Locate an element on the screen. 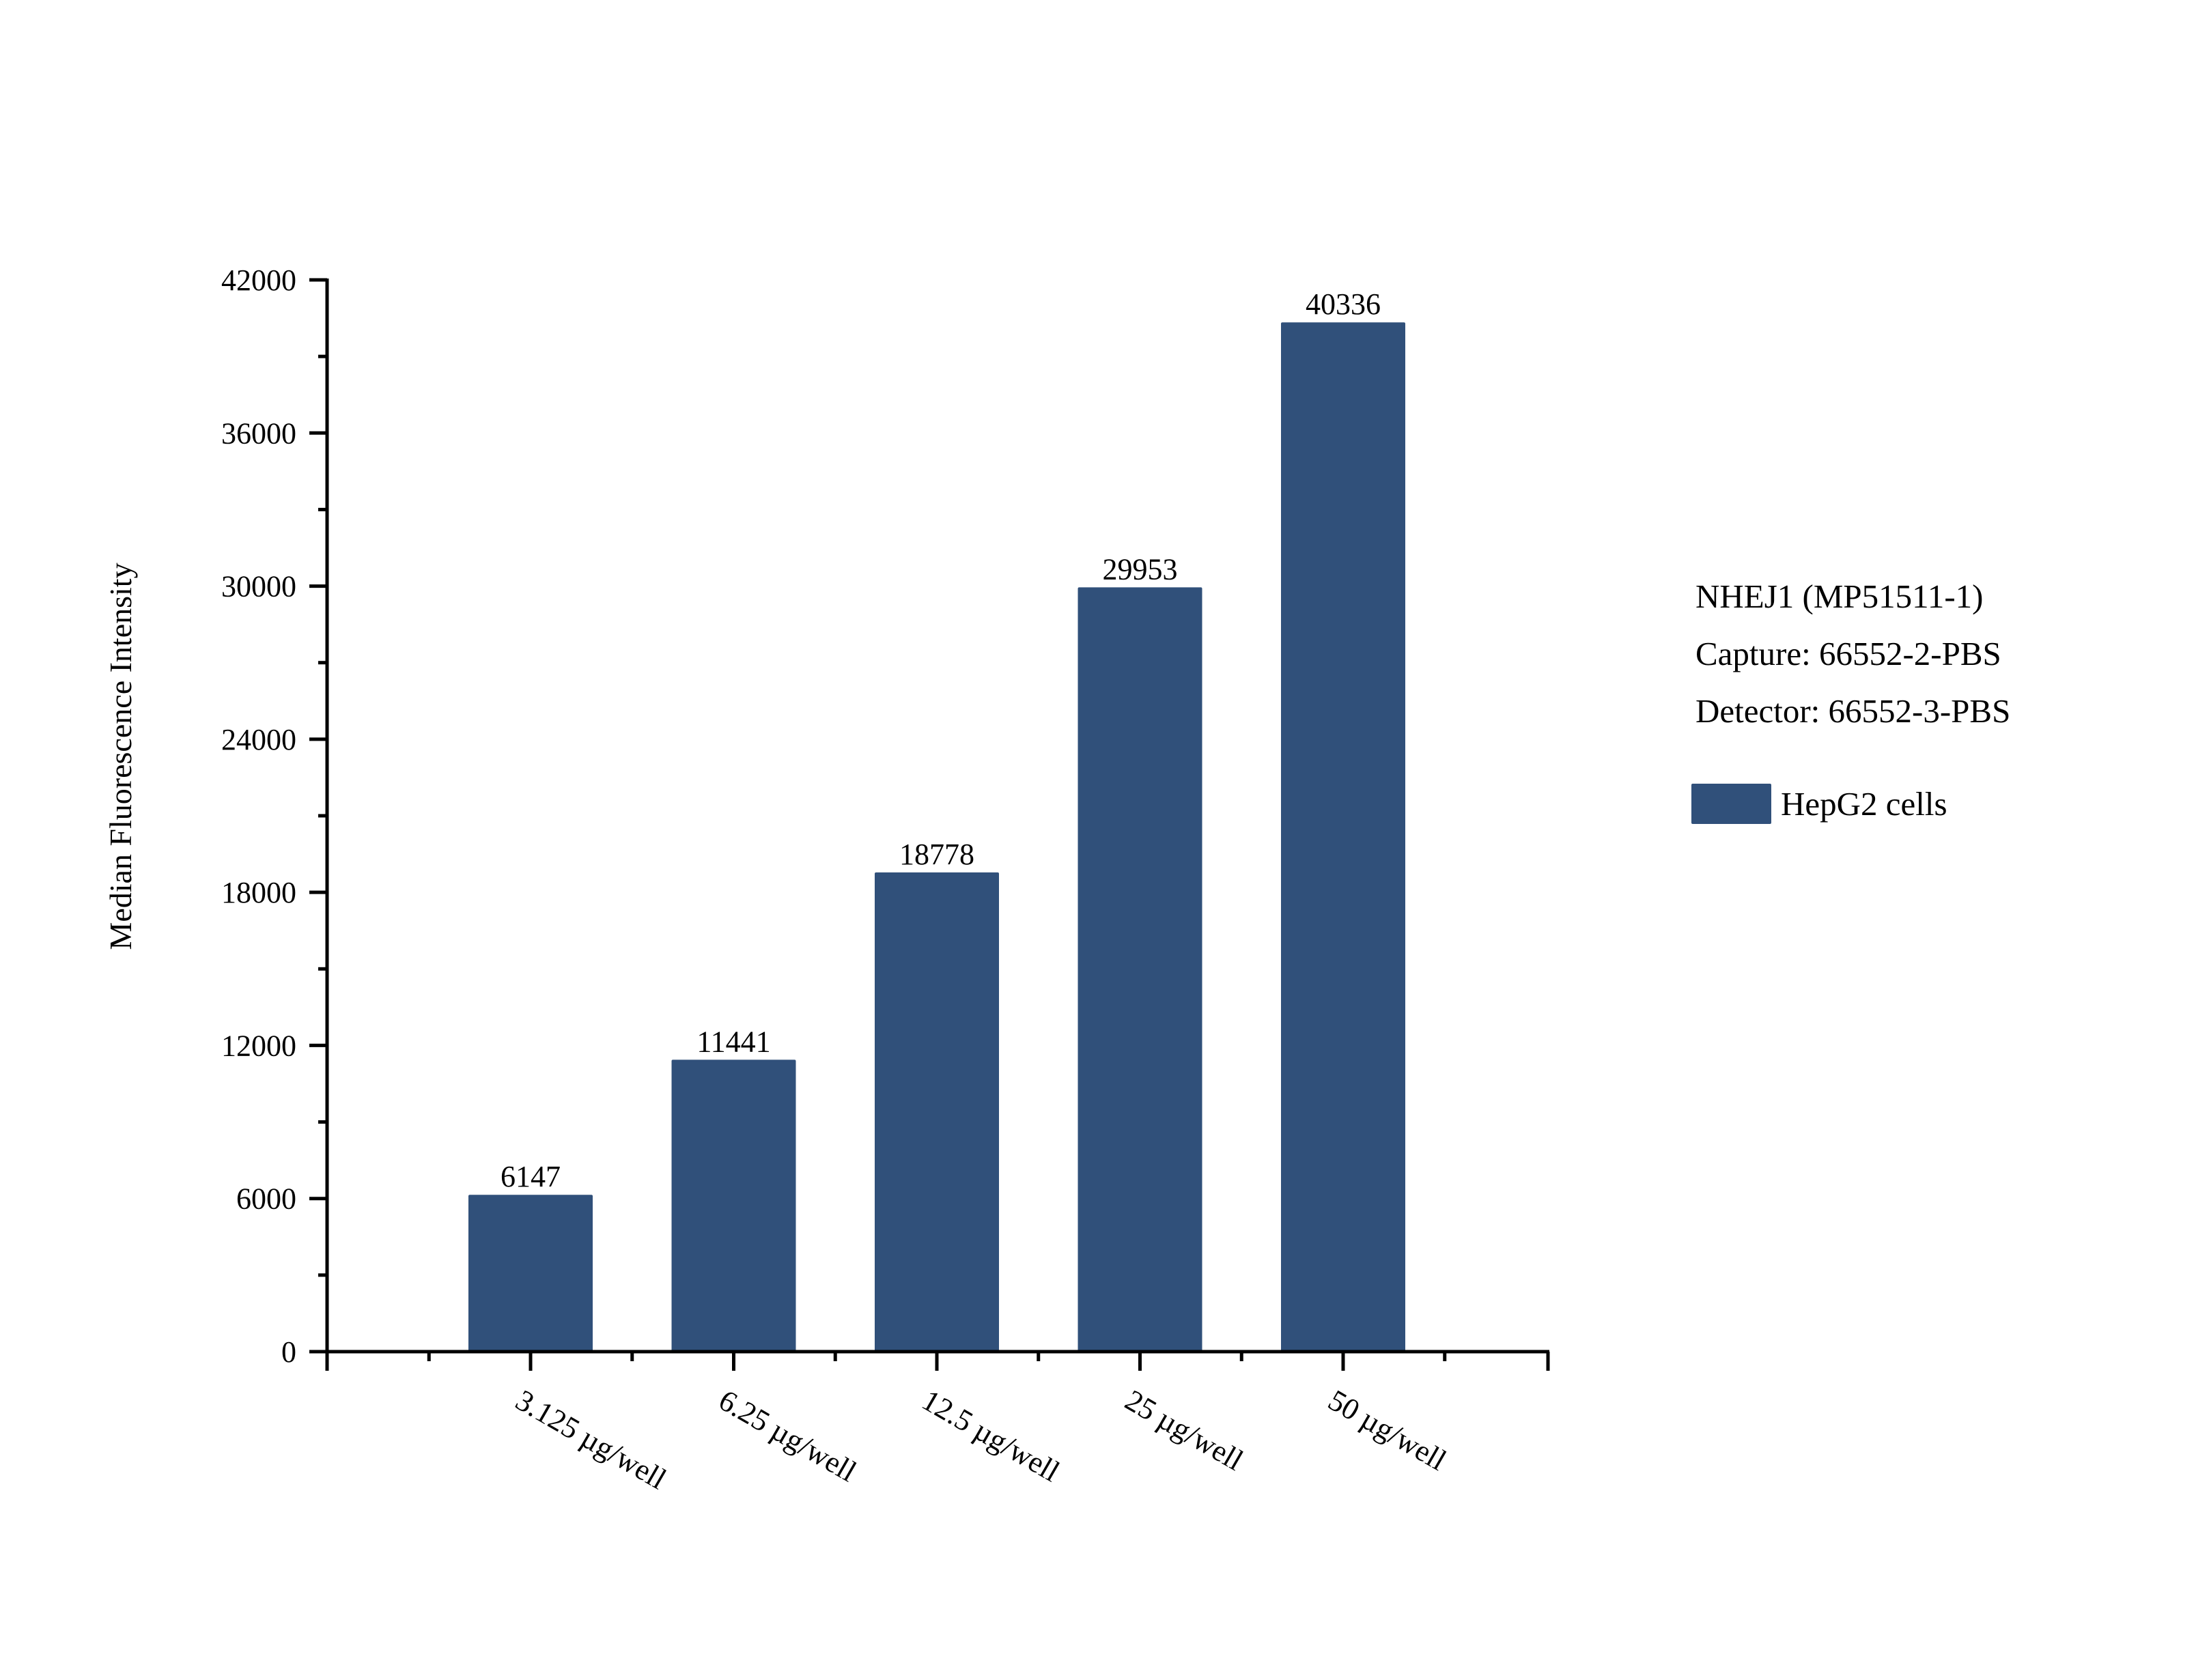 The width and height of the screenshot is (2196, 1680). bar-value-label: 29953 is located at coordinates (1141, 569).